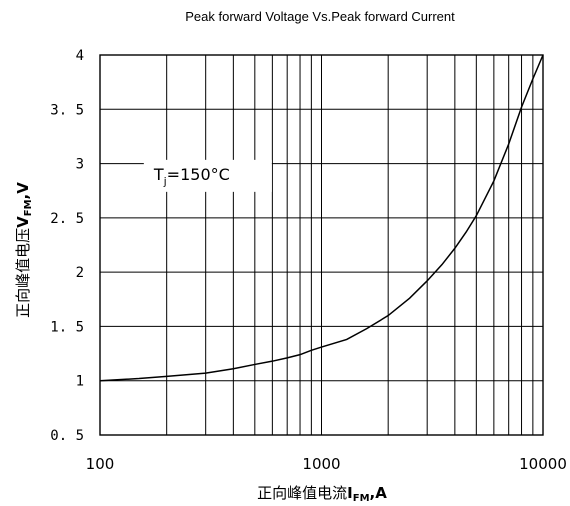 The width and height of the screenshot is (570, 506). I want to click on annotation-box, so click(207, 175).